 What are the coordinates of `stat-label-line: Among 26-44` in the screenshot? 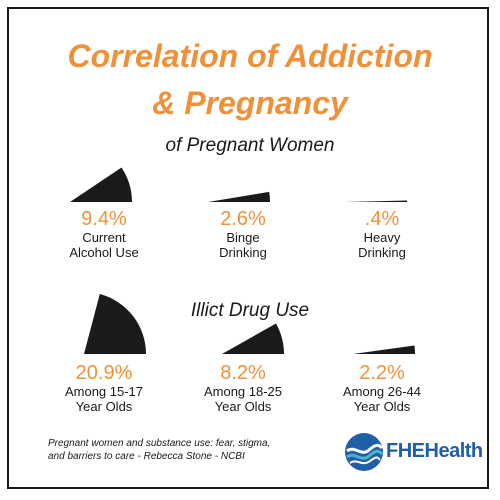 It's located at (382, 391).